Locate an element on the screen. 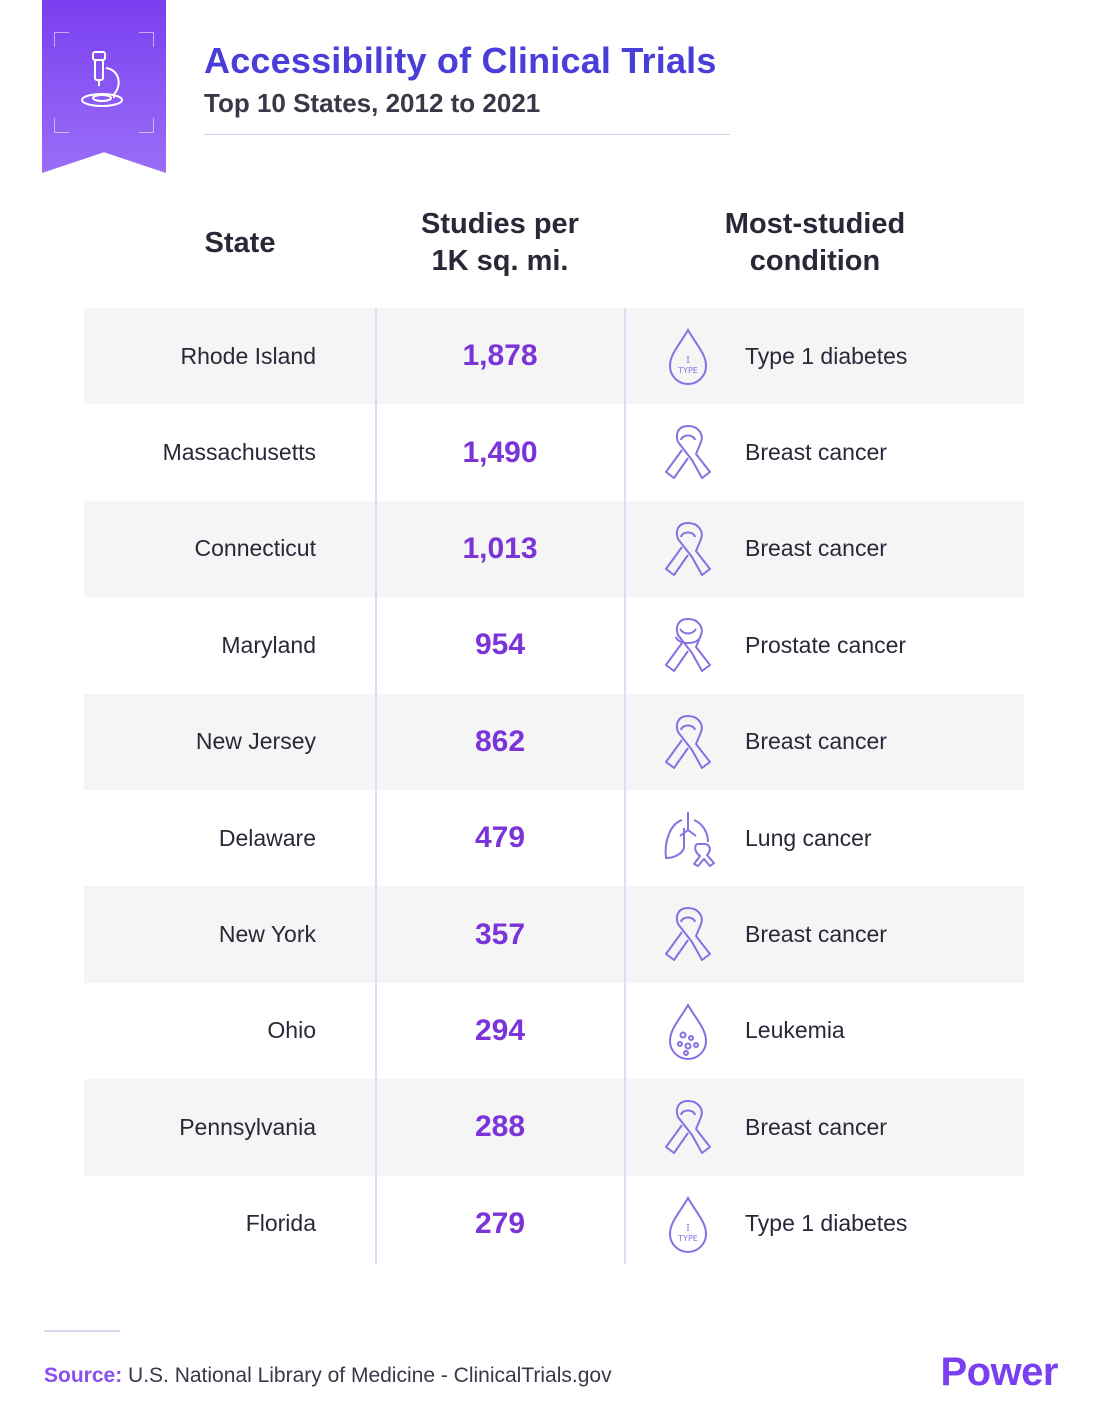 This screenshot has height=1422, width=1108. table-row: New Jersey 862 Breast cancer is located at coordinates (554, 741).